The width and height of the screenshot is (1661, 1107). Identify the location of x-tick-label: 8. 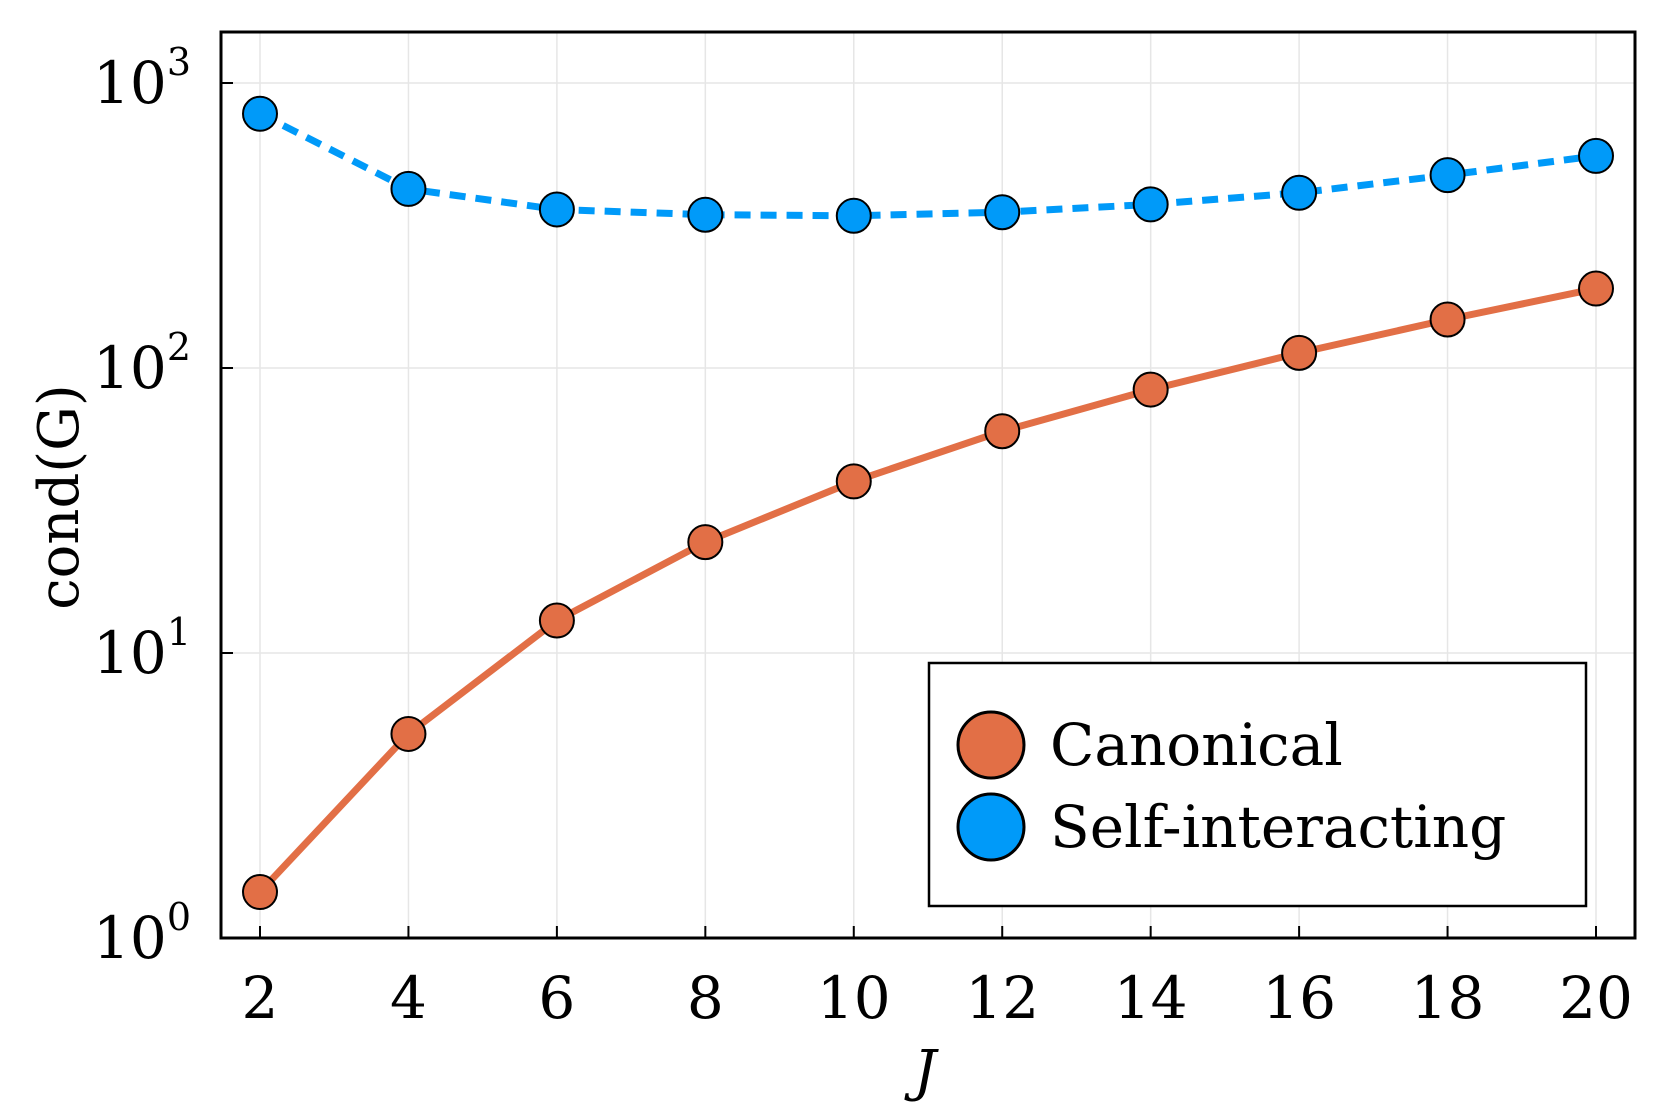
(705, 998).